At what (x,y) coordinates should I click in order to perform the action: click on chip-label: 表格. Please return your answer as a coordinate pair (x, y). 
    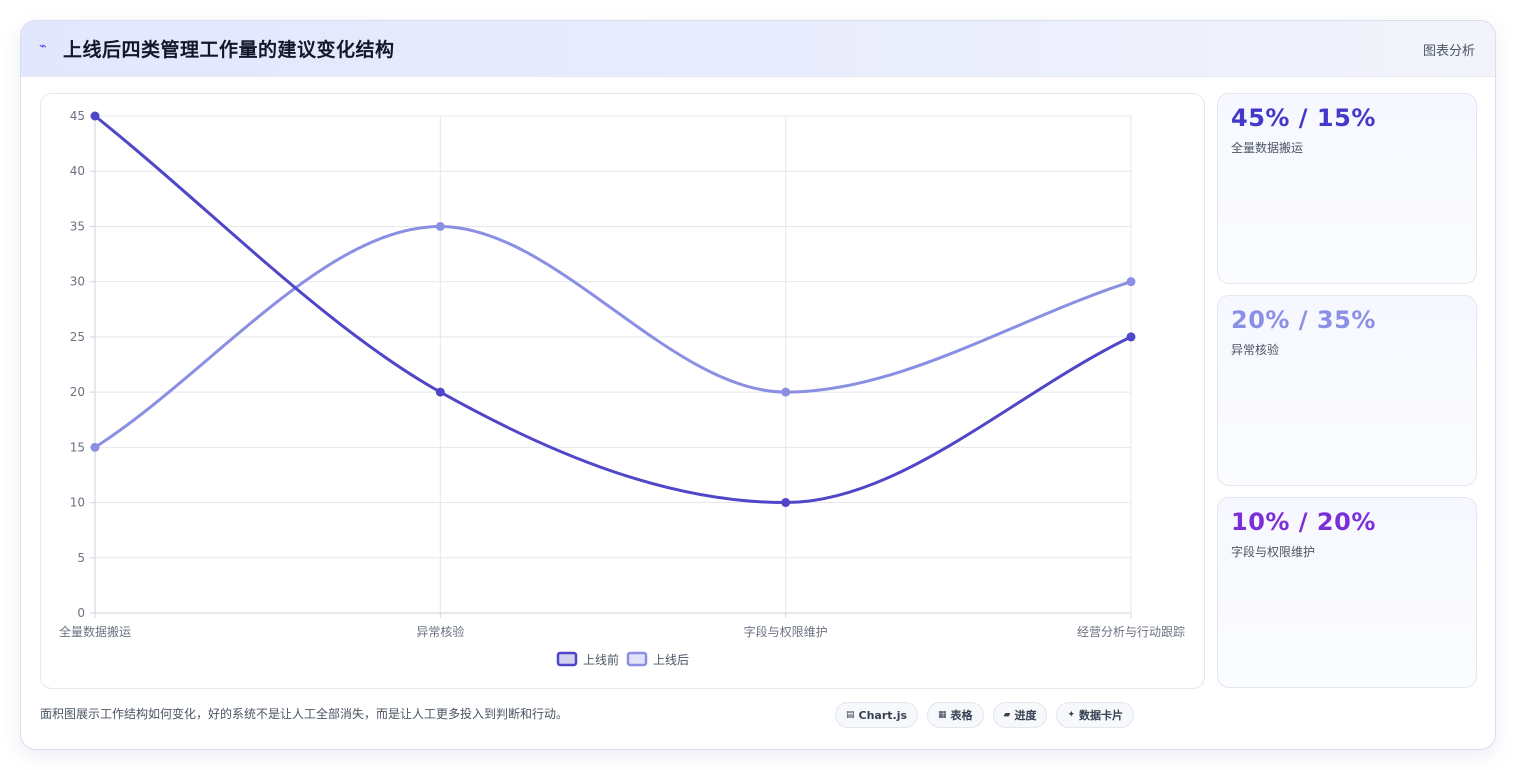
    Looking at the image, I should click on (961, 715).